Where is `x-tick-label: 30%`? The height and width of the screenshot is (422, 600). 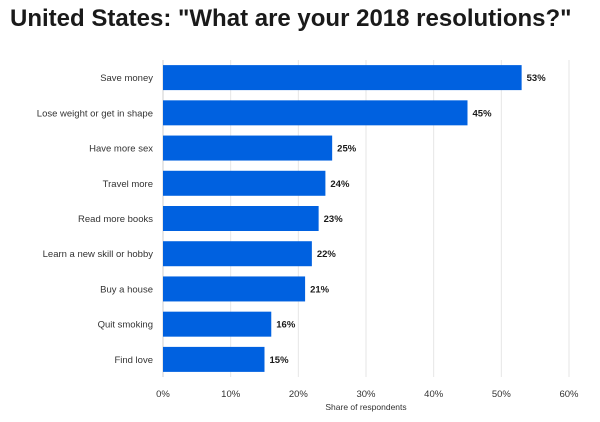 x-tick-label: 30% is located at coordinates (366, 394).